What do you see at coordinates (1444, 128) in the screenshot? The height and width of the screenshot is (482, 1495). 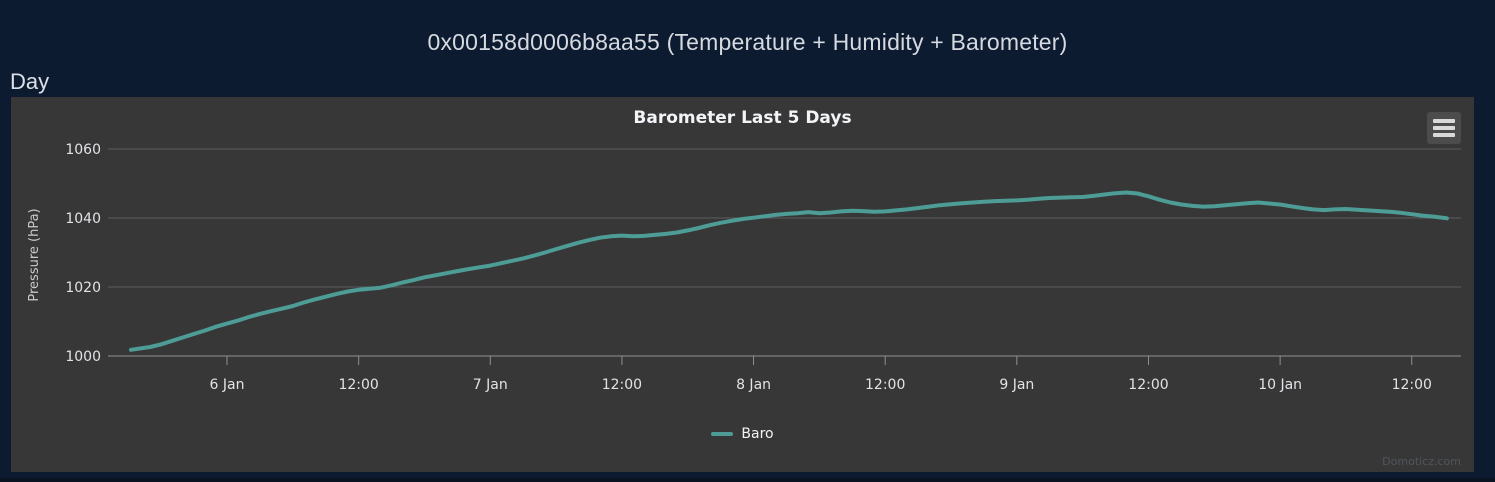 I see `chart-export-menu-button` at bounding box center [1444, 128].